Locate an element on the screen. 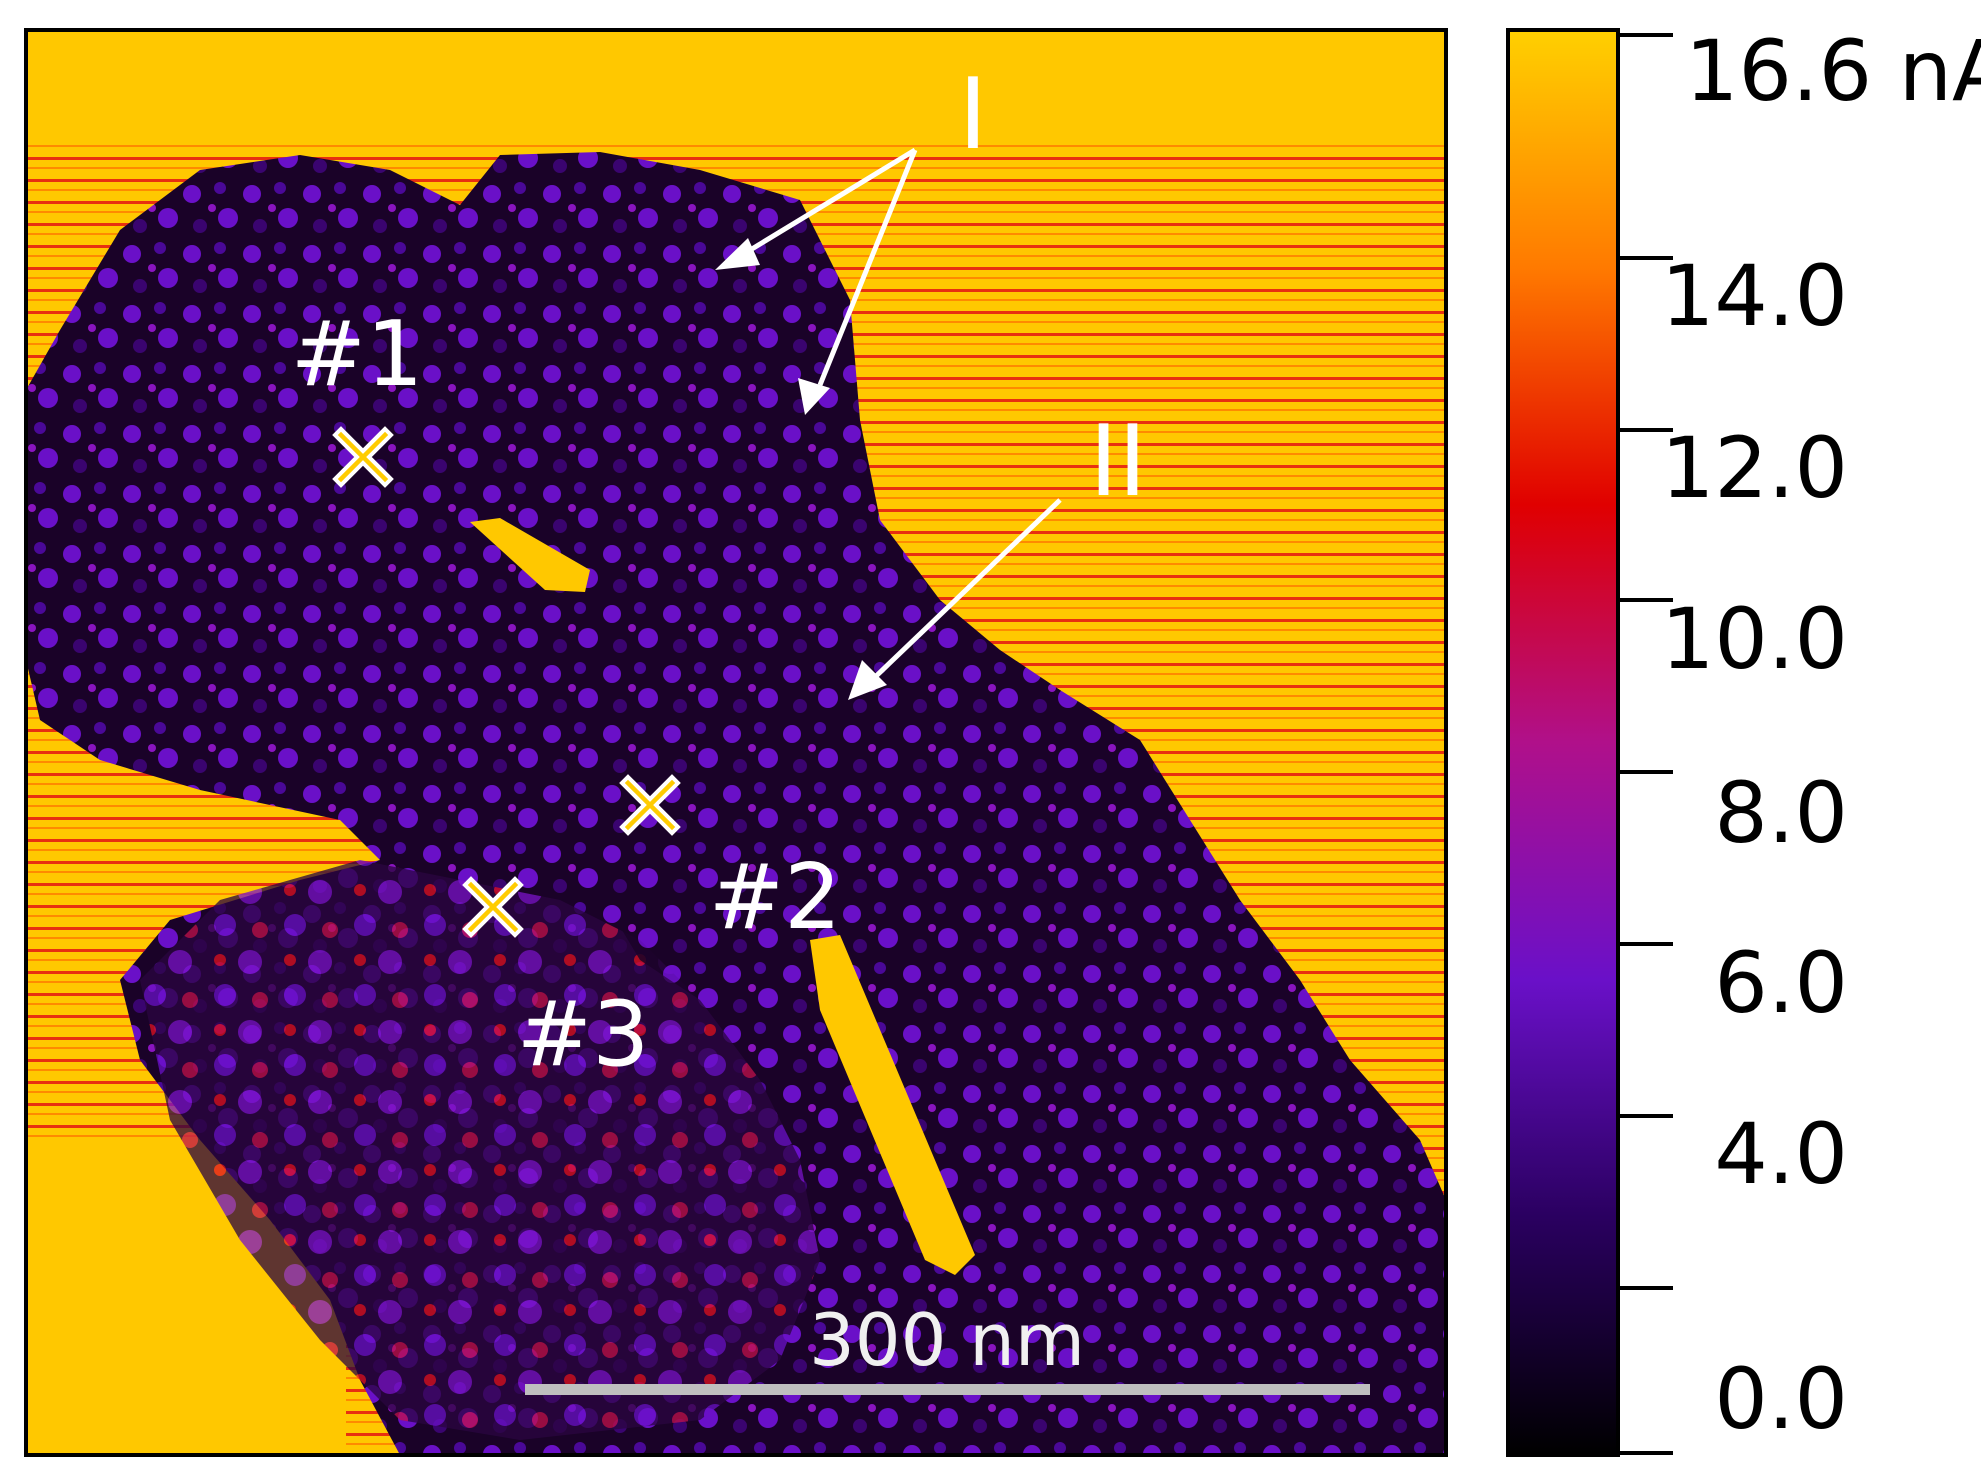 The width and height of the screenshot is (1981, 1465). bright-streak-lower is located at coordinates (892, 1105).